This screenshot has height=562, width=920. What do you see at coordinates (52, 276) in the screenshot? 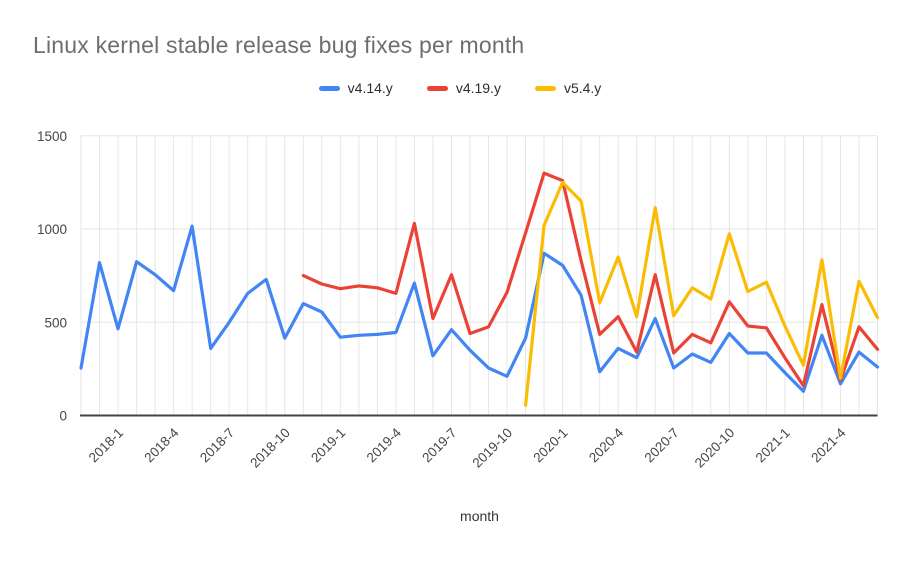
I see `y-axis-tick-labels: 0 500 1000 1500` at bounding box center [52, 276].